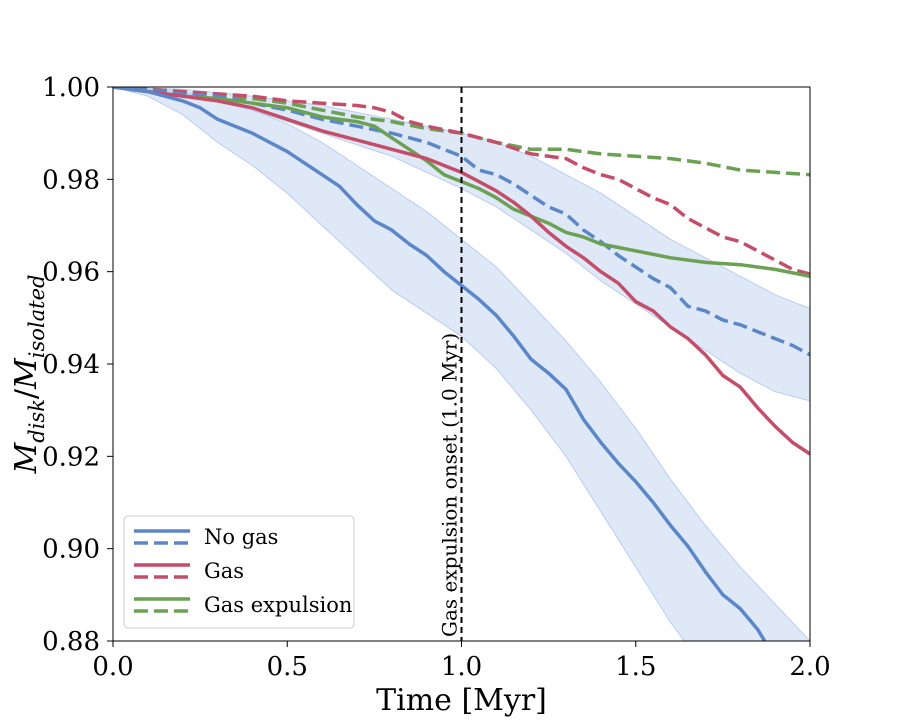  What do you see at coordinates (71, 365) in the screenshot?
I see `y-tick-label: 0.94` at bounding box center [71, 365].